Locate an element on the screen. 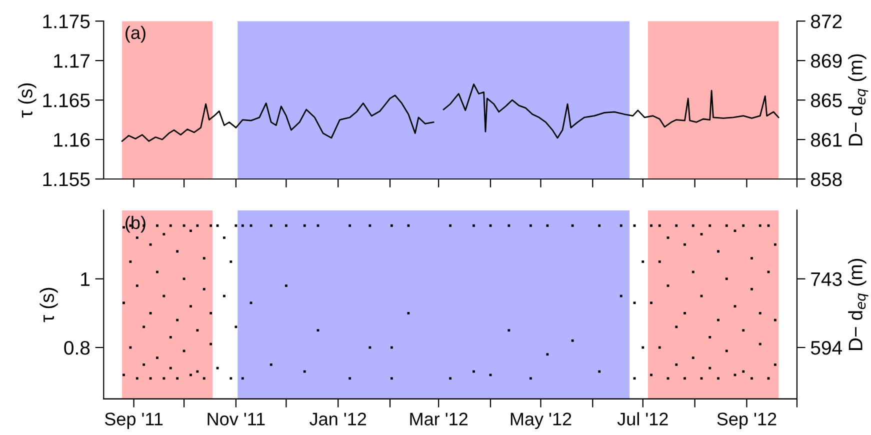 This screenshot has width=871, height=435. x-tick-label: Jan '12 is located at coordinates (338, 419).